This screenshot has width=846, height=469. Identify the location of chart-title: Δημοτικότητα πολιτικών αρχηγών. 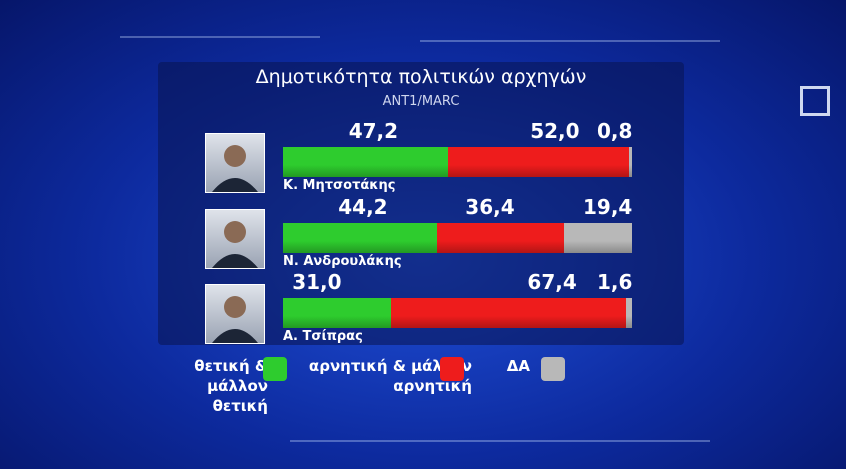
(421, 77).